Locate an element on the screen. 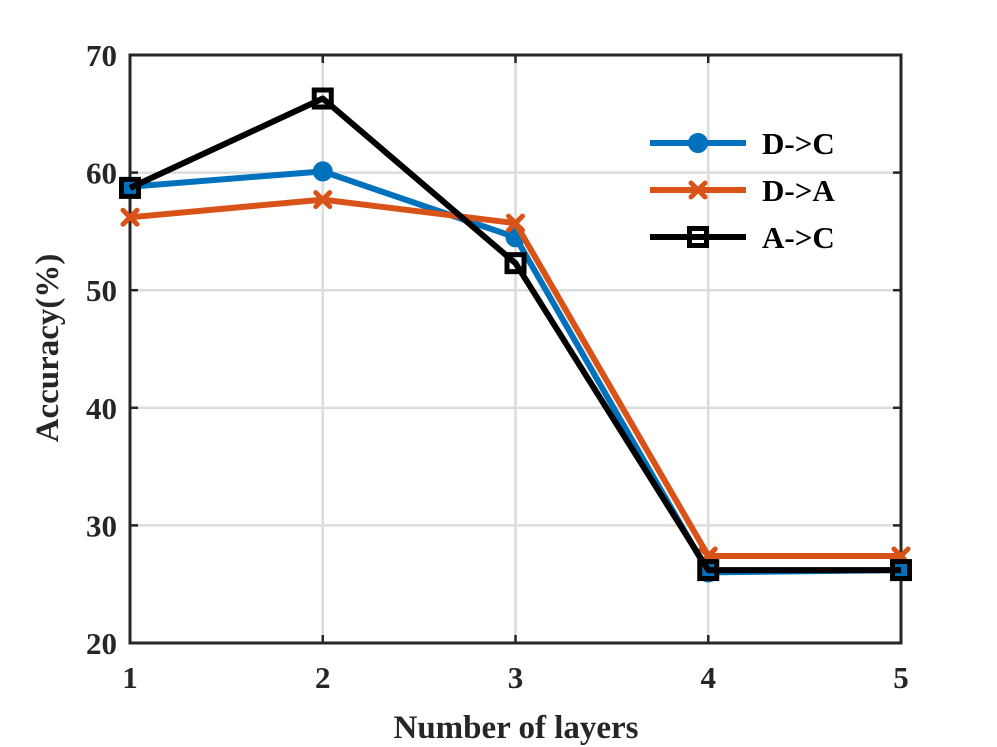 Image resolution: width=997 pixels, height=747 pixels. y-tick-label: 50 is located at coordinates (101, 290).